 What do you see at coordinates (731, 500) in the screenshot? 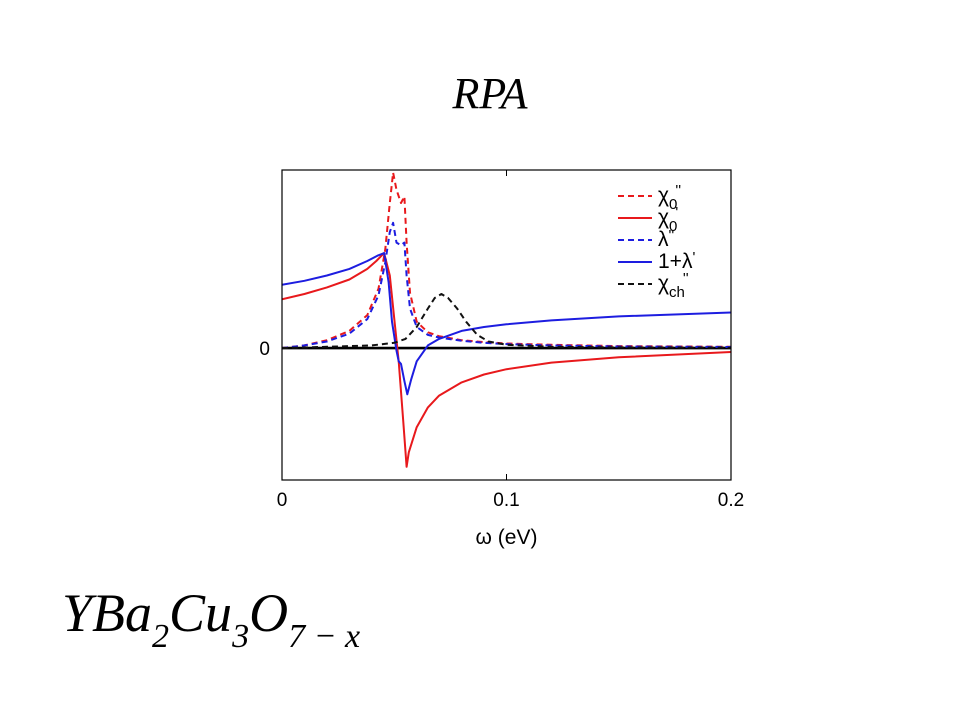
I see `x-tick-label: 0.2` at bounding box center [731, 500].